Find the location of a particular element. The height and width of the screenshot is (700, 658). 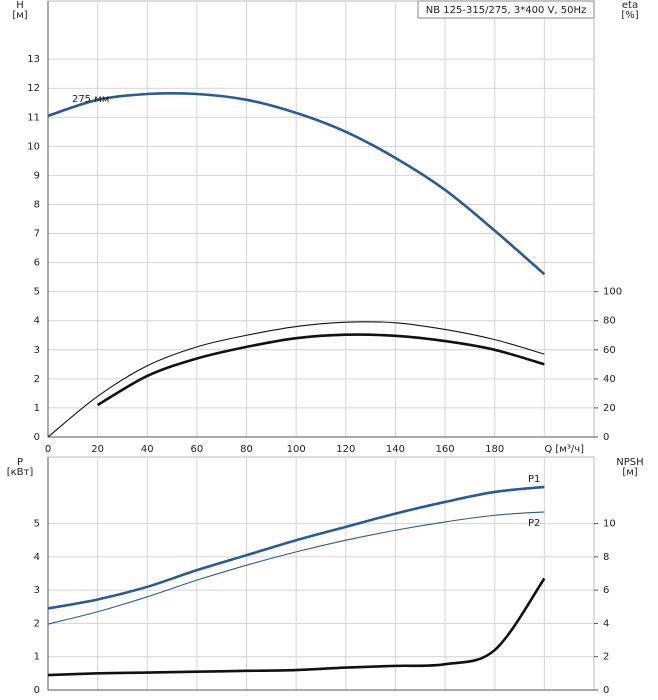

y2-tick-label: 100 is located at coordinates (612, 292).